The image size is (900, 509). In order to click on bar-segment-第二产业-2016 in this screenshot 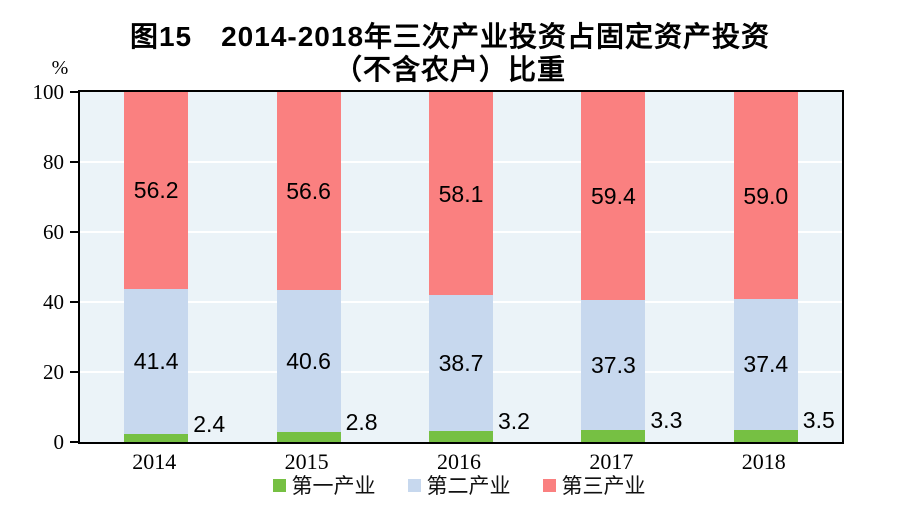, I will do `click(461, 363)`.